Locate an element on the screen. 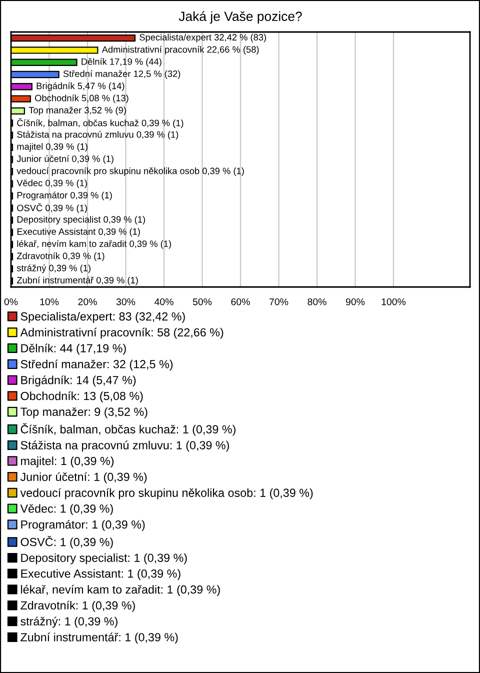 The image size is (480, 673). data-label: Programátor 0,39 % (1) is located at coordinates (64, 196).